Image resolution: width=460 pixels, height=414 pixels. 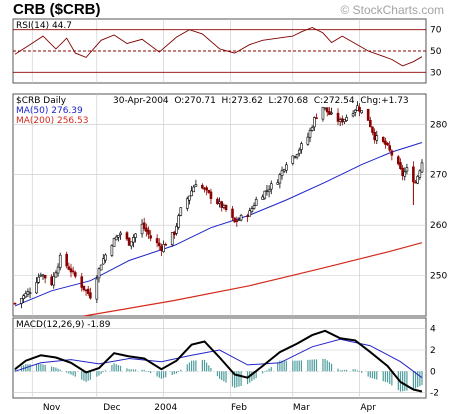 I want to click on x-axis-label: Feb, so click(x=239, y=408).